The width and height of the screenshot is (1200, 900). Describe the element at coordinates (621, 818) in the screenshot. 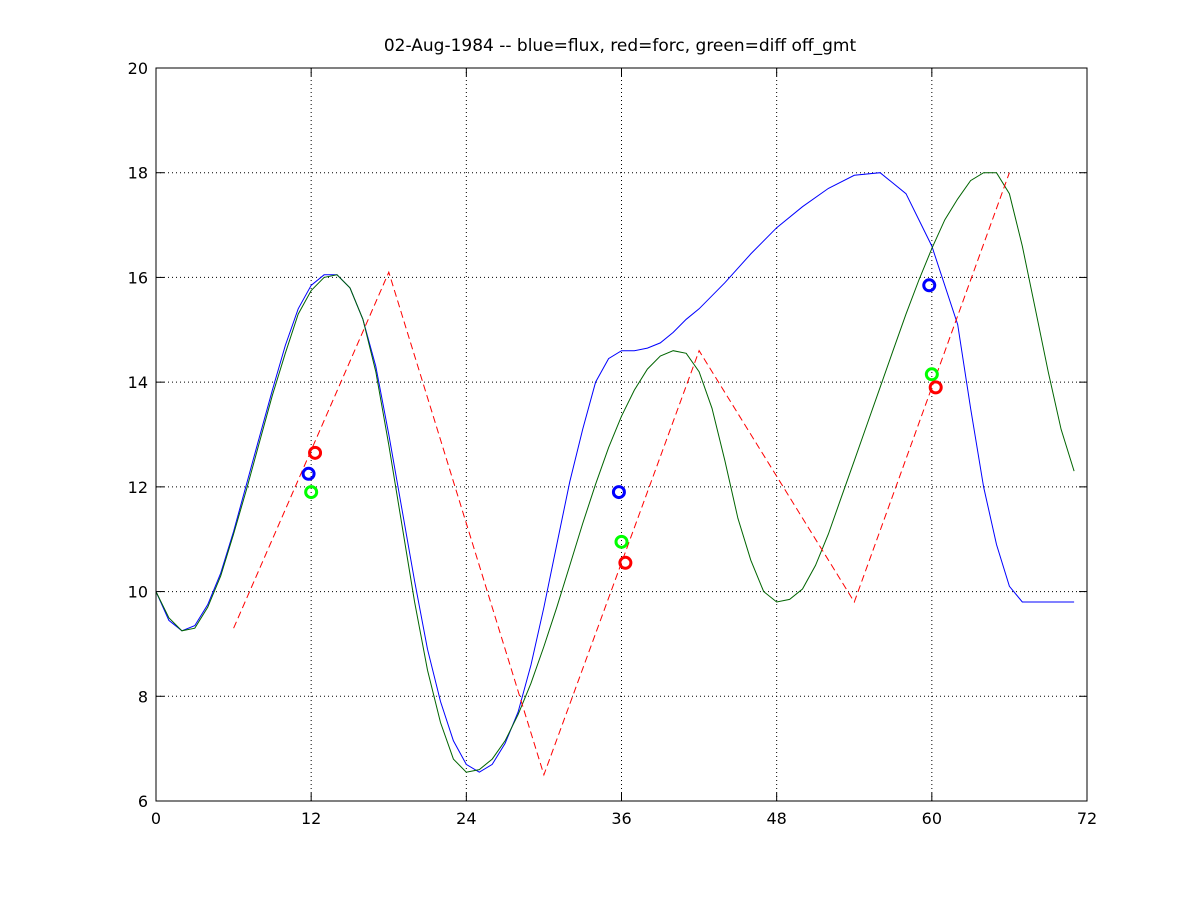

I see `x-tick-label: 36` at that location.